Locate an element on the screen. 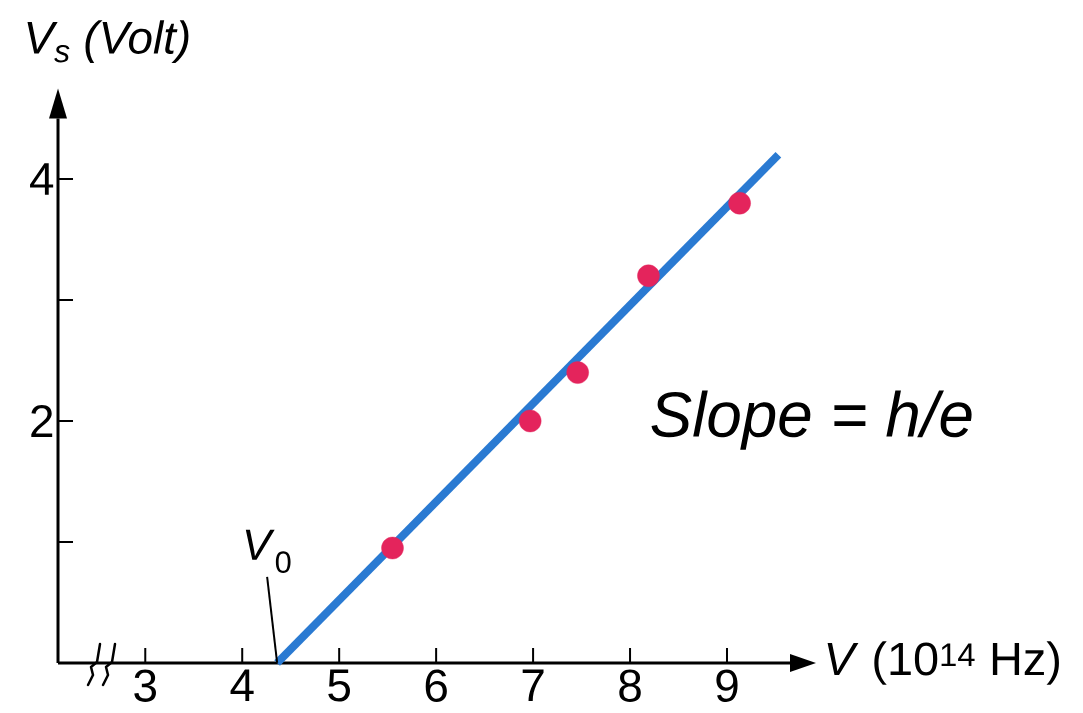  x-tick-label: 3 is located at coordinates (145, 685).